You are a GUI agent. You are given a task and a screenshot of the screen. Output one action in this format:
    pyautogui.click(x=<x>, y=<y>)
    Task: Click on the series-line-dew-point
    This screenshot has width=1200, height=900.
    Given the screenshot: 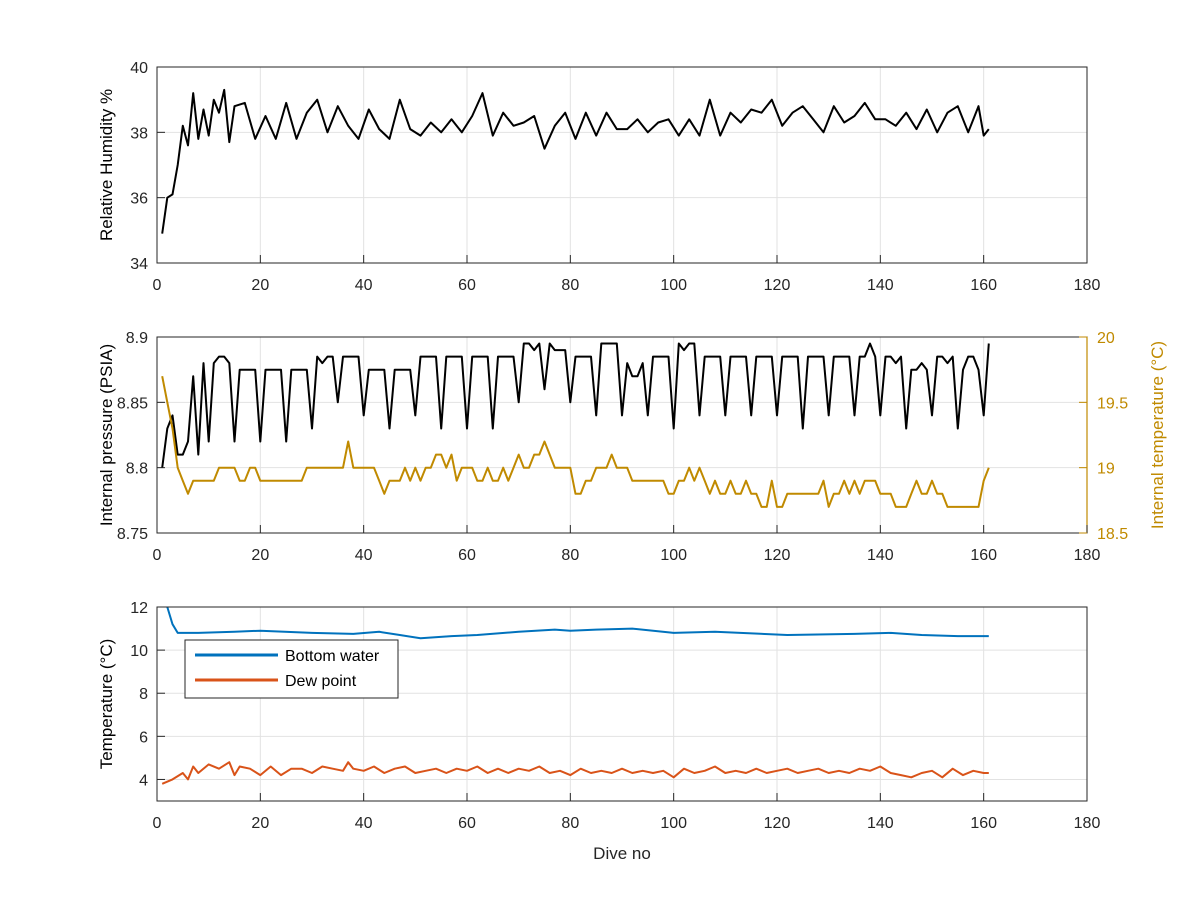 What is the action you would take?
    pyautogui.click(x=575, y=773)
    